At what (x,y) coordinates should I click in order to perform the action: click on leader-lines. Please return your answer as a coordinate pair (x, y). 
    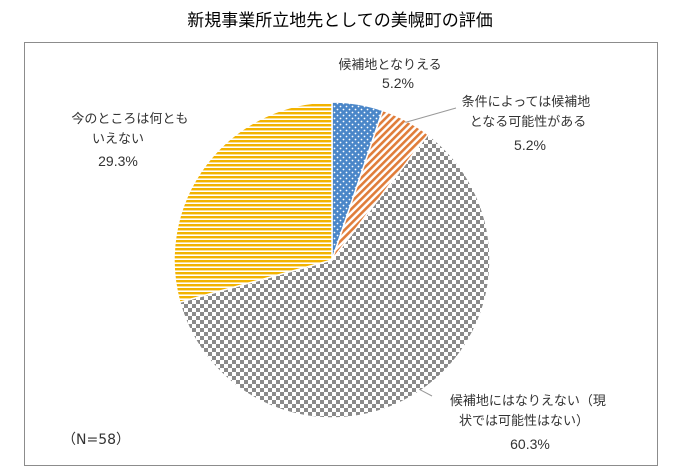
    Looking at the image, I should click on (431, 252).